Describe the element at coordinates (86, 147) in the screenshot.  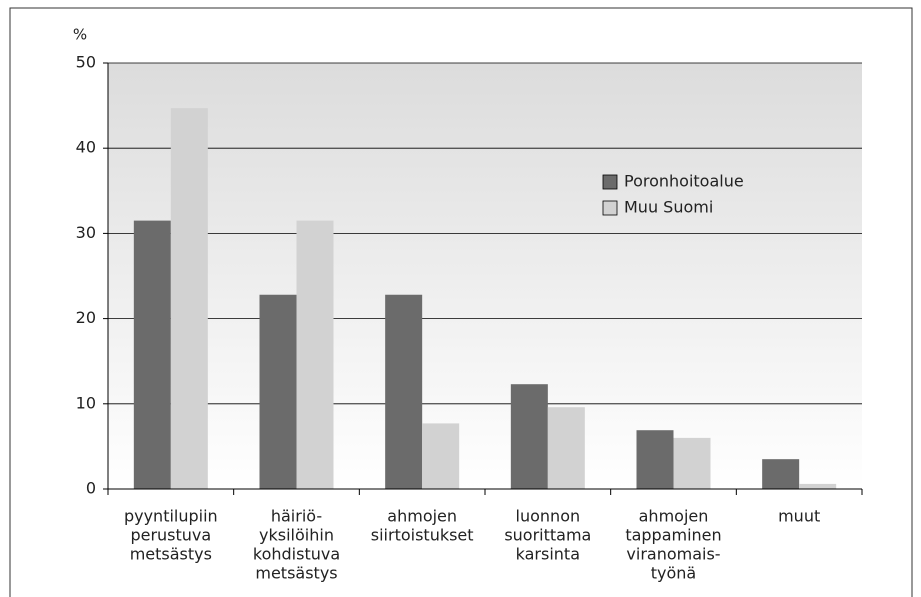
I see `y-tick-label: 40` at that location.